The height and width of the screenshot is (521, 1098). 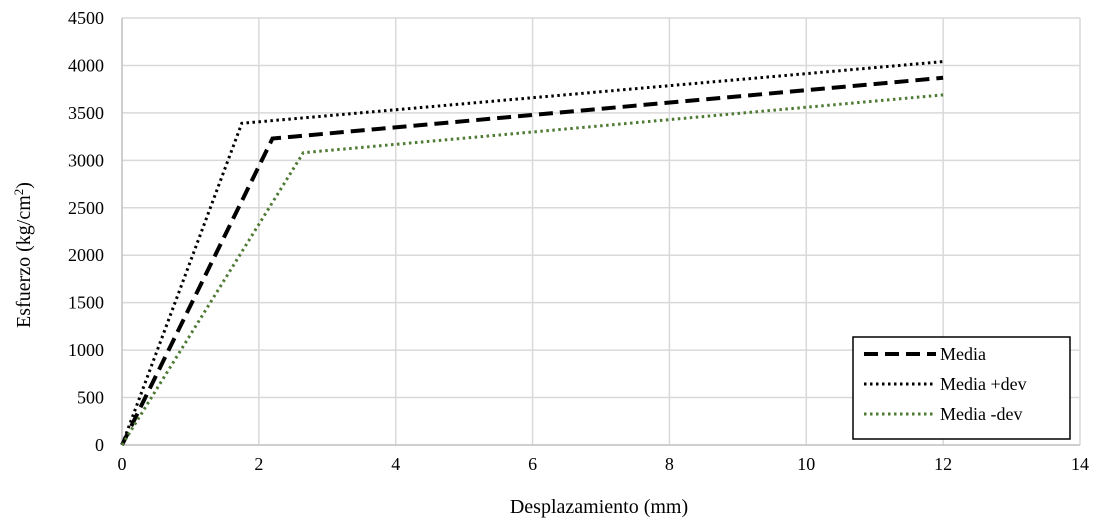 What do you see at coordinates (669, 464) in the screenshot?
I see `x-tick-label: 8` at bounding box center [669, 464].